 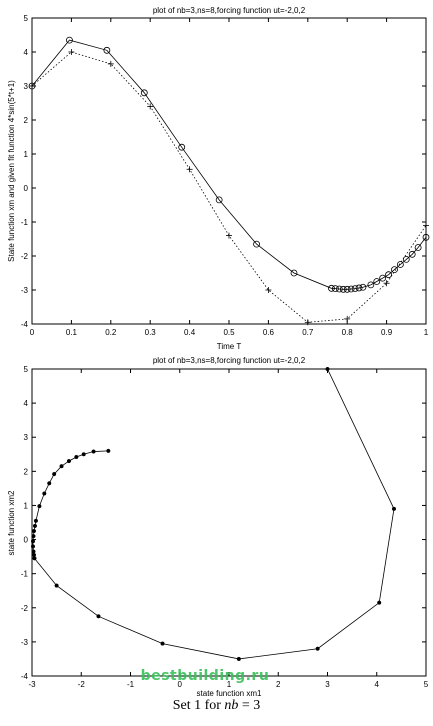 I want to click on chart2-ytick-label: -2, so click(x=25, y=608).